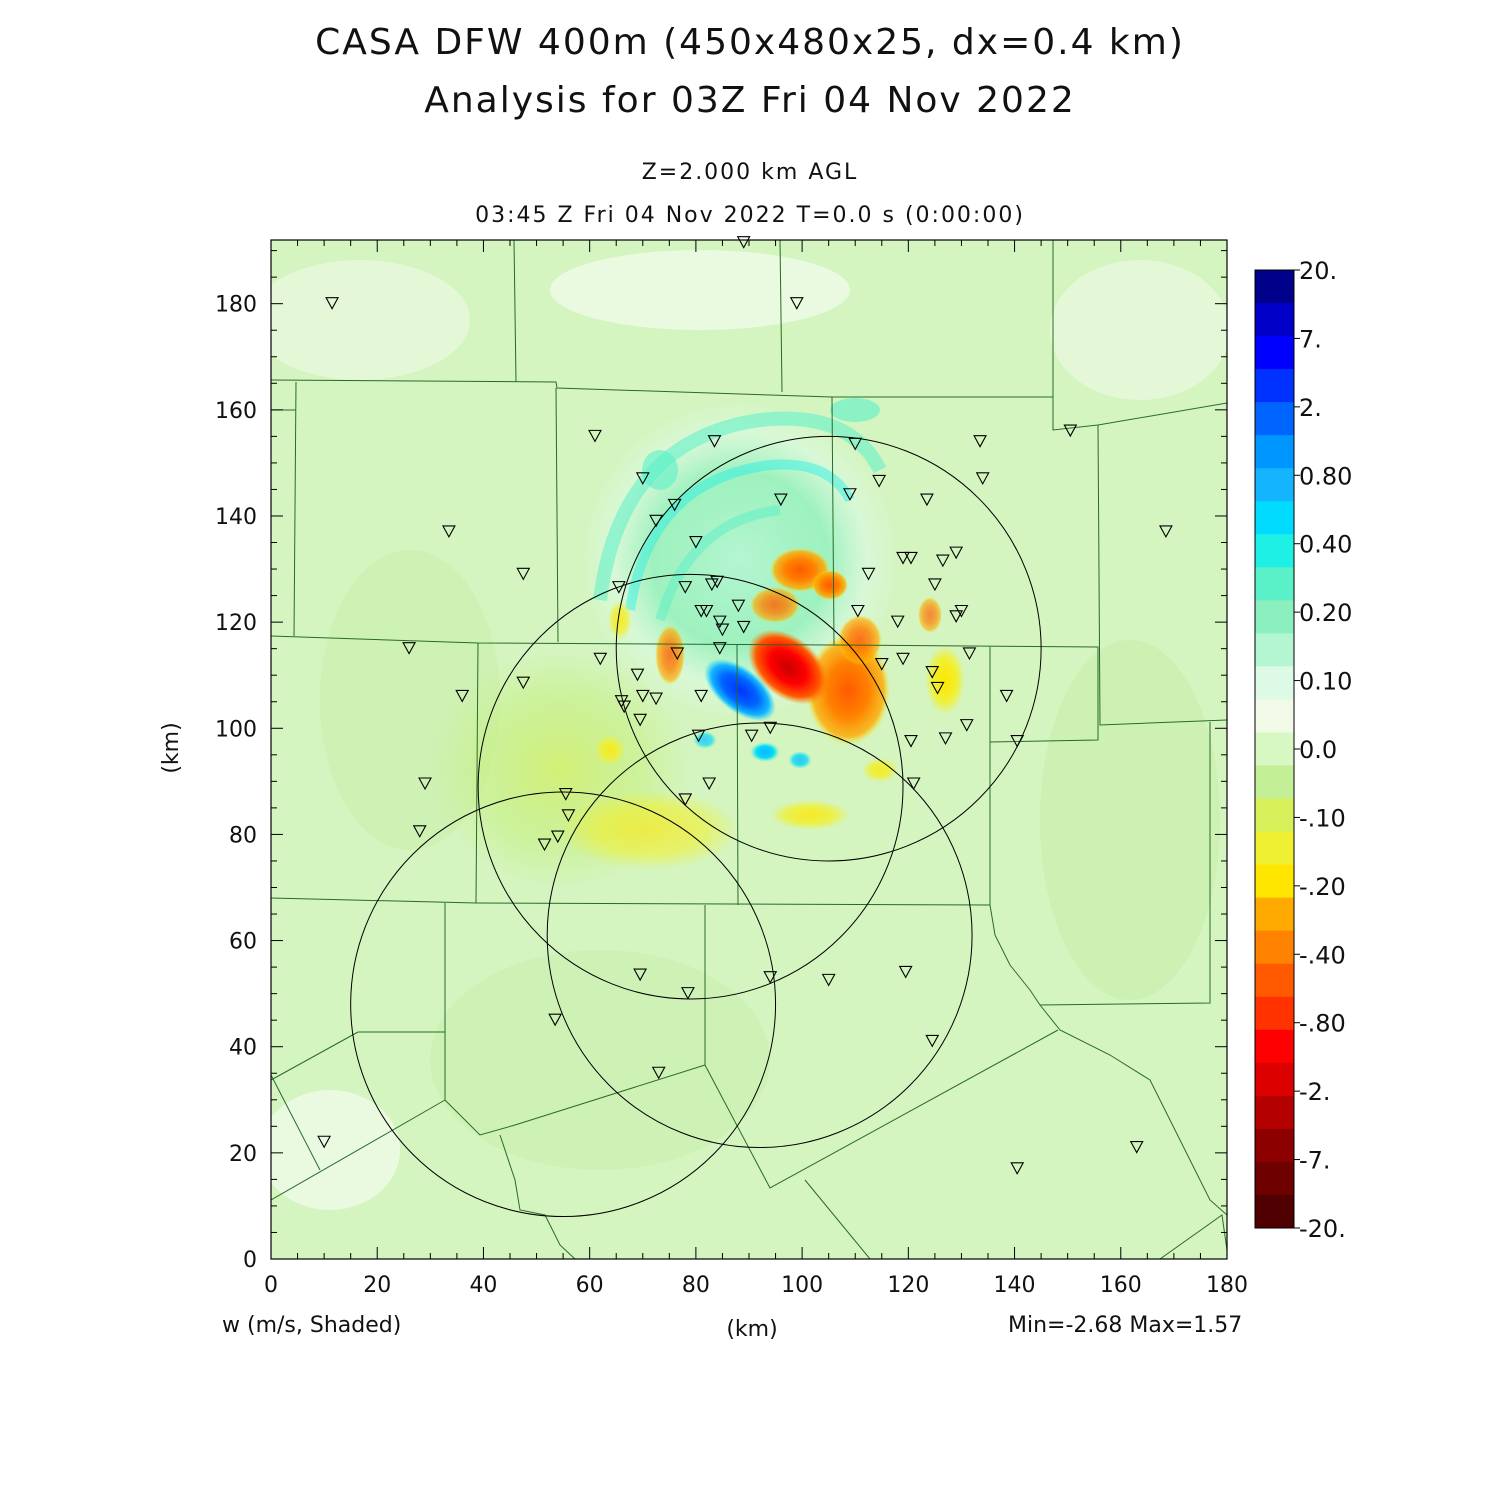 The image size is (1500, 1500). I want to click on y-tick-label: 0, so click(250, 1260).